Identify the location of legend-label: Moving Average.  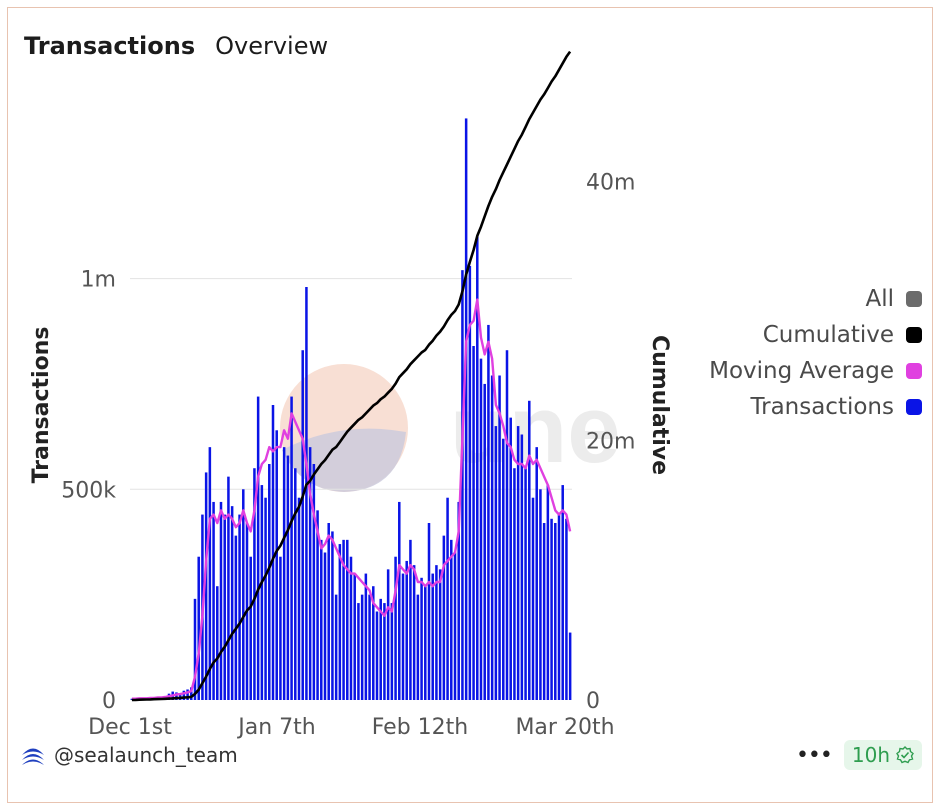
(801, 371).